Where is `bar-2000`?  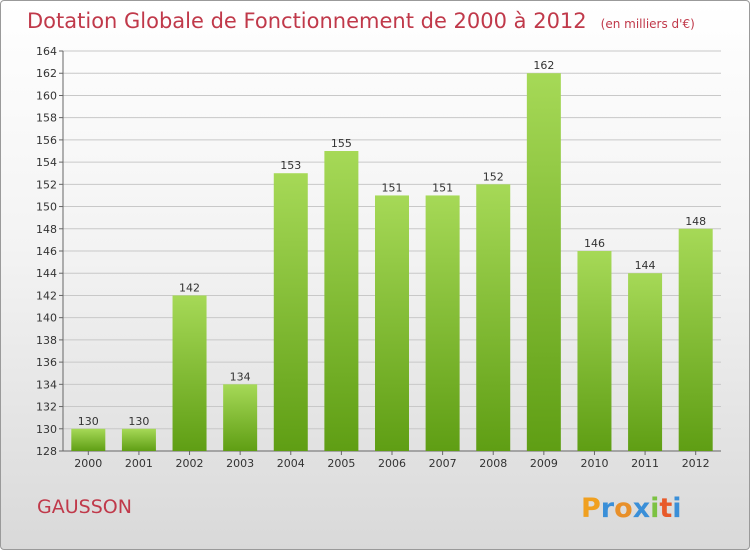
bar-2000 is located at coordinates (88, 439).